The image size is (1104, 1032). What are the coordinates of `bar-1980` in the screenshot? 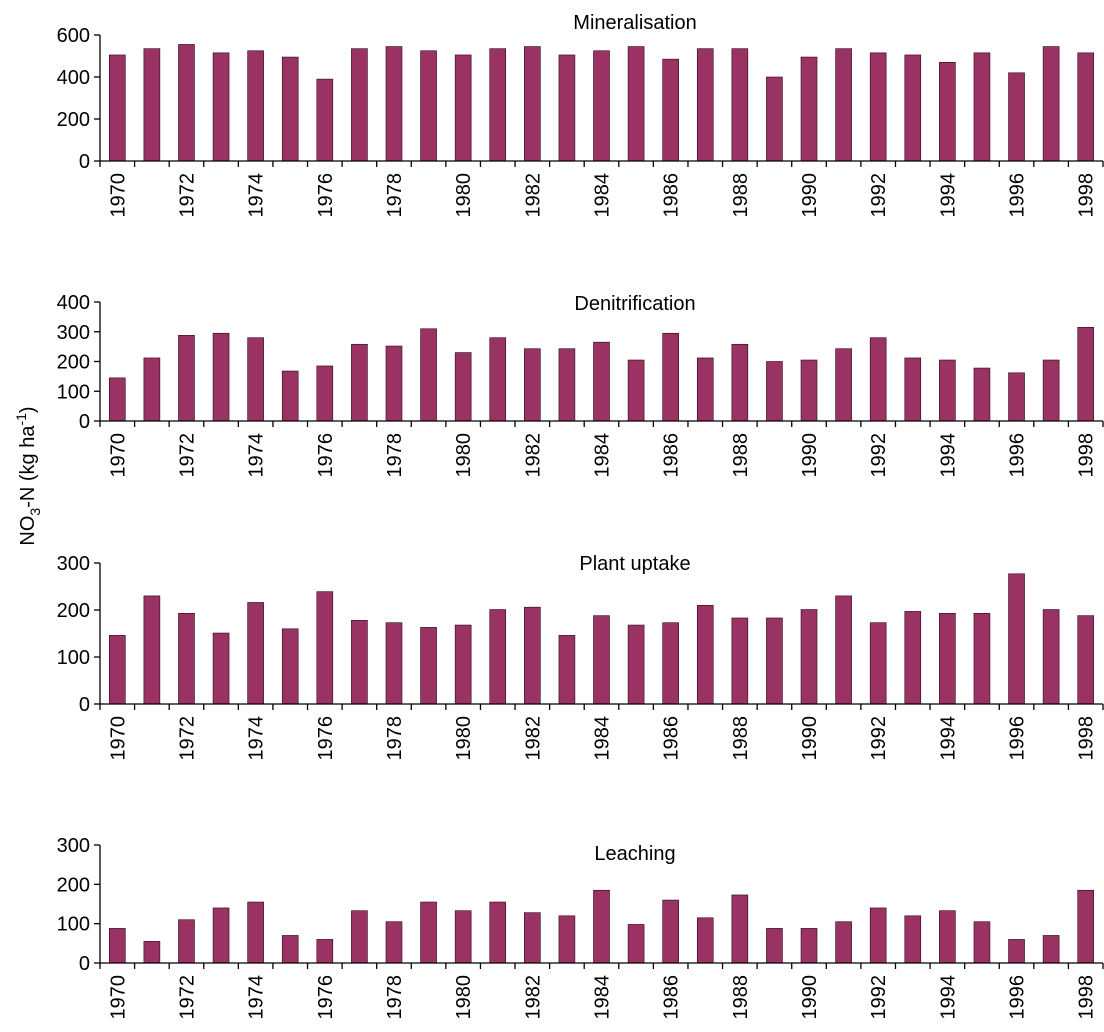 It's located at (463, 387).